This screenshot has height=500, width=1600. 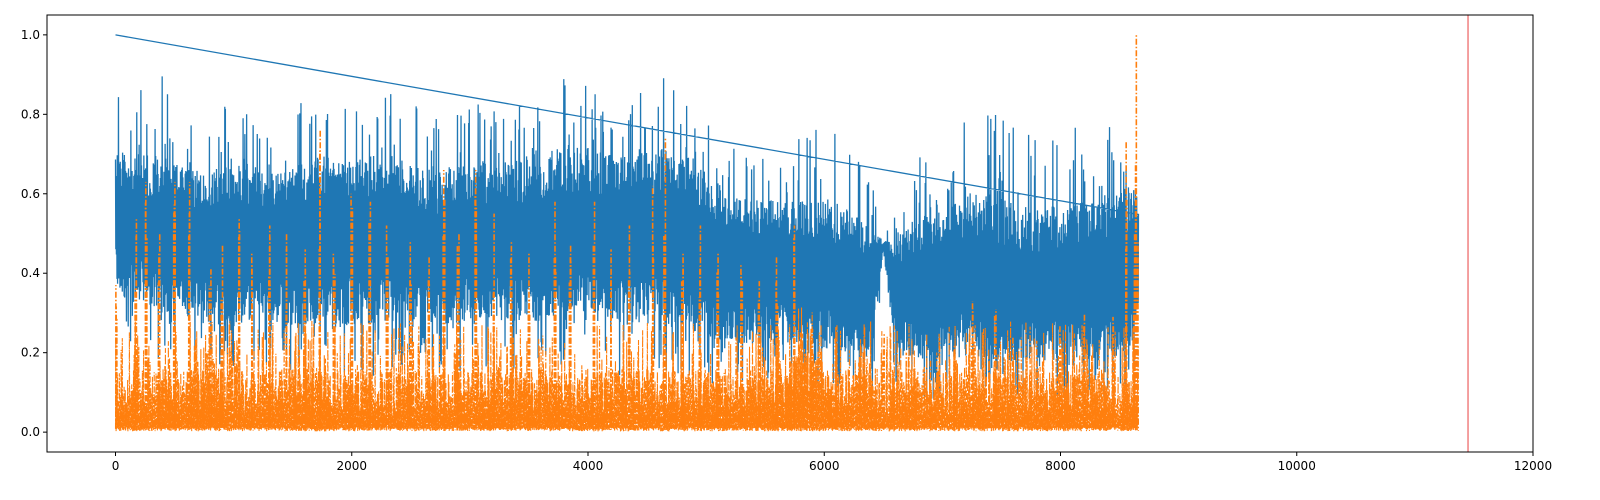 I want to click on x-axis: 0 2000 4000 6000 8000 10000 12000, so click(x=832, y=462).